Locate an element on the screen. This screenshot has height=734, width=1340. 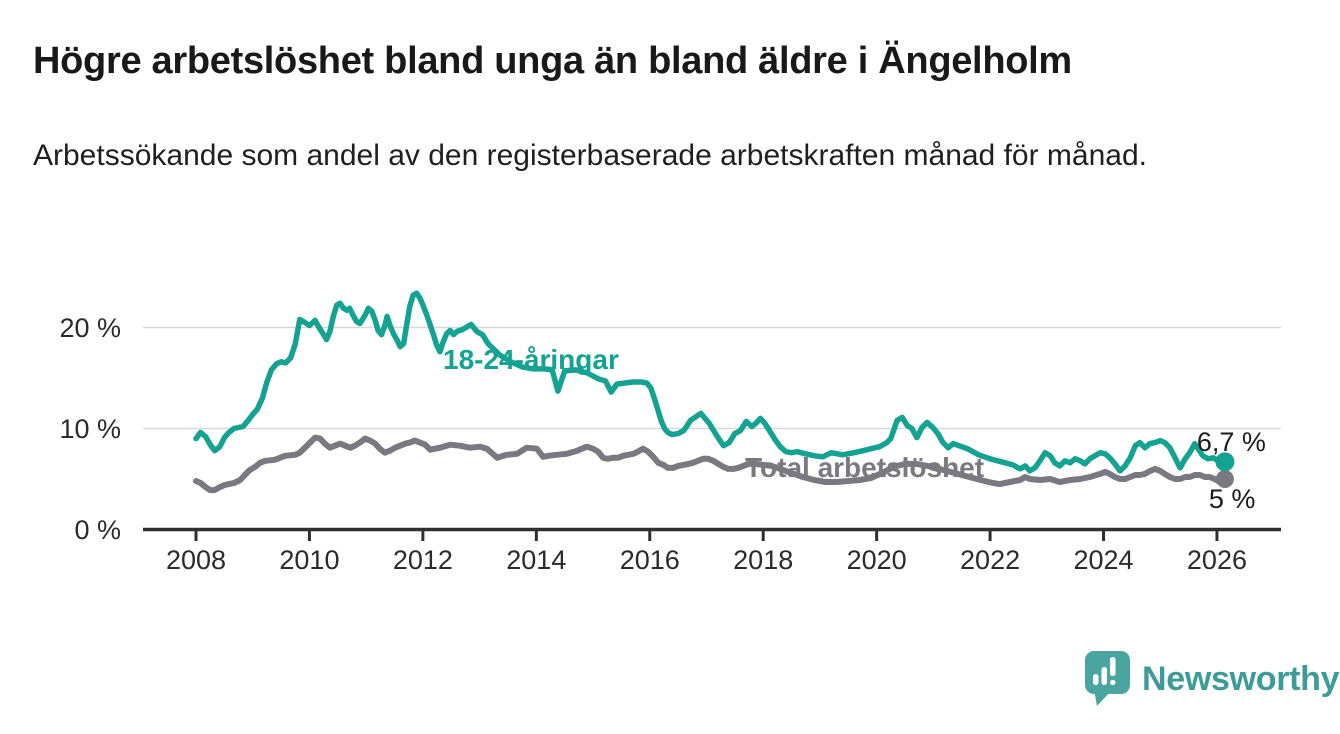
x-tick-label: 2008 is located at coordinates (196, 560).